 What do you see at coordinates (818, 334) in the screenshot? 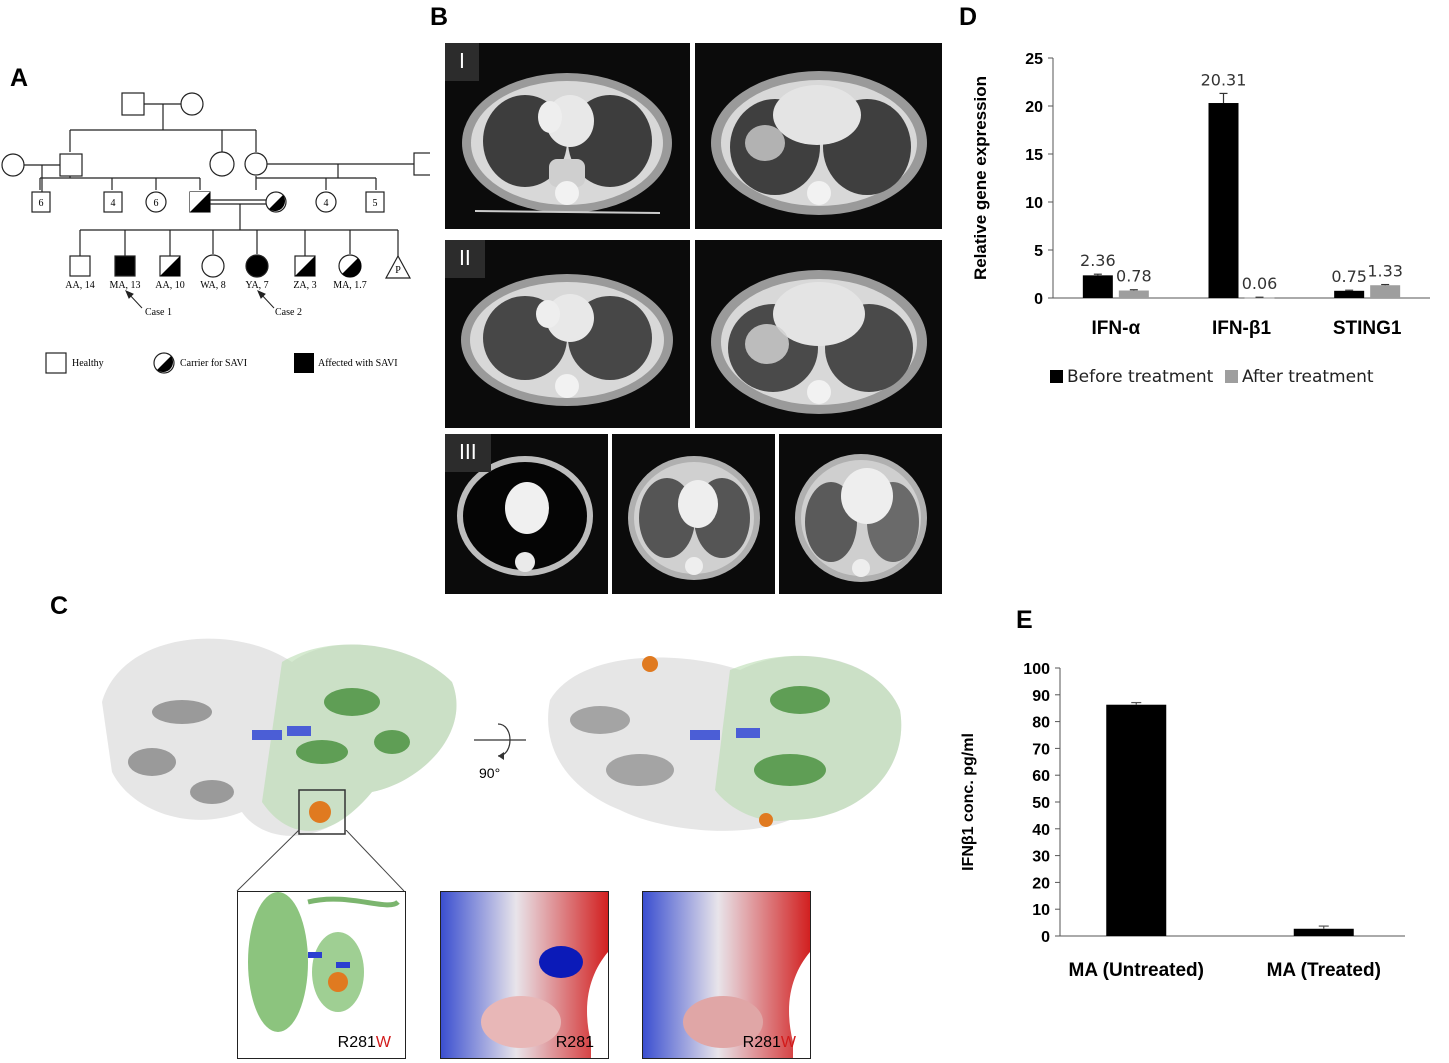
I see `ct-scan-ii-right` at bounding box center [818, 334].